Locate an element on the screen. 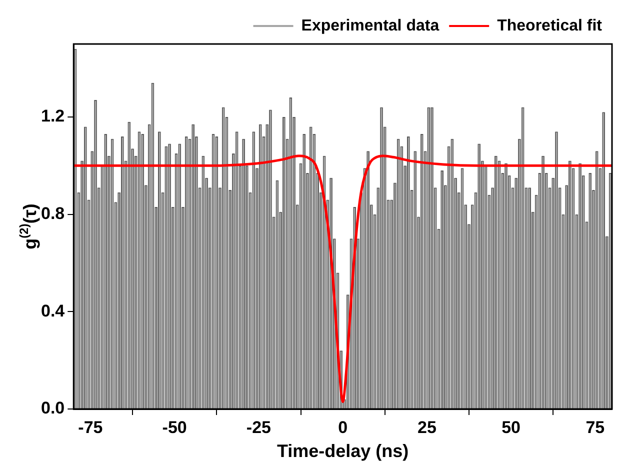  x-tick-label: -75 is located at coordinates (90, 427).